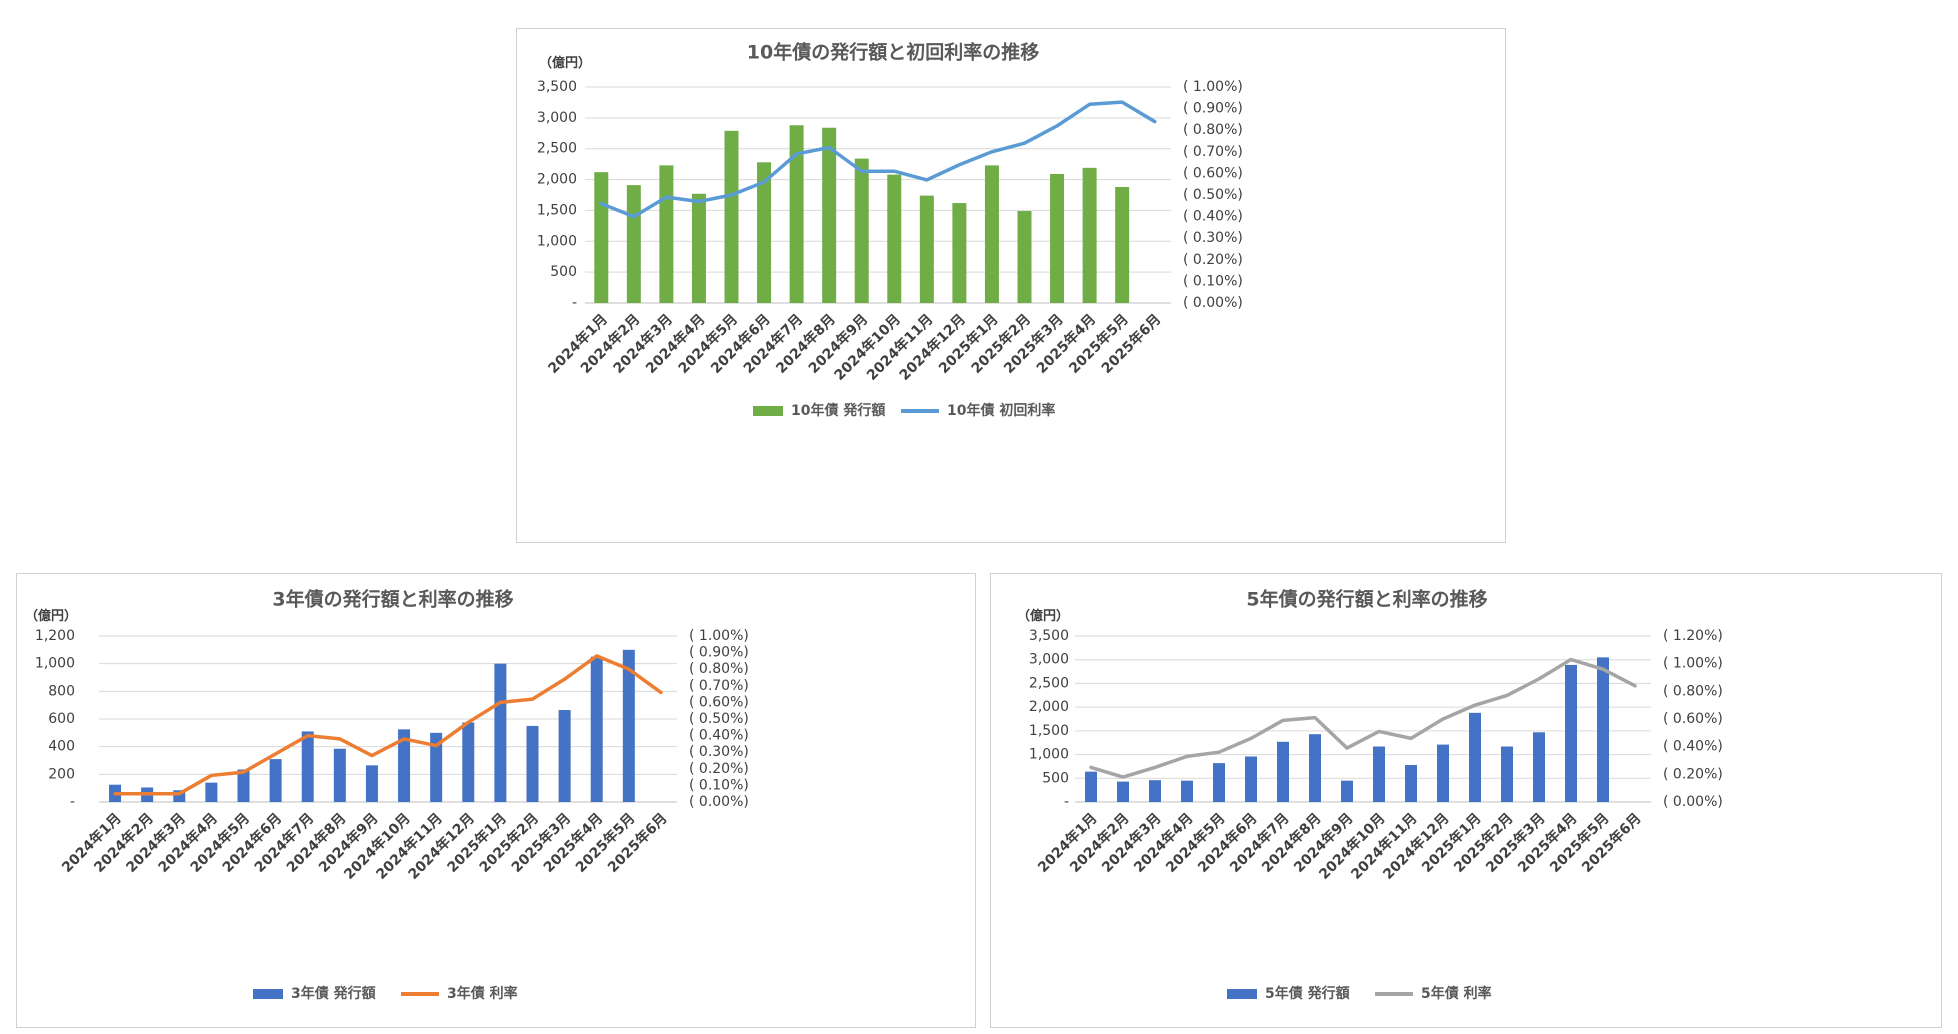  Describe the element at coordinates (1213, 281) in the screenshot. I see `y2-tick-label: ( 0.10%)` at that location.